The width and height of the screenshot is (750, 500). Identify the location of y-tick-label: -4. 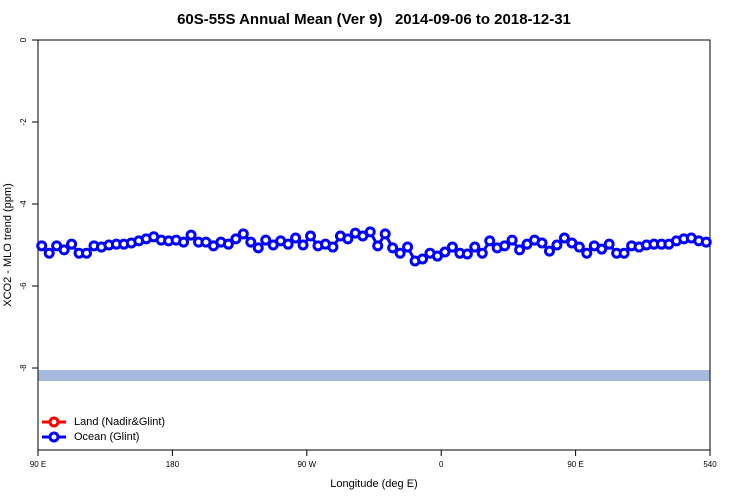
(23, 204).